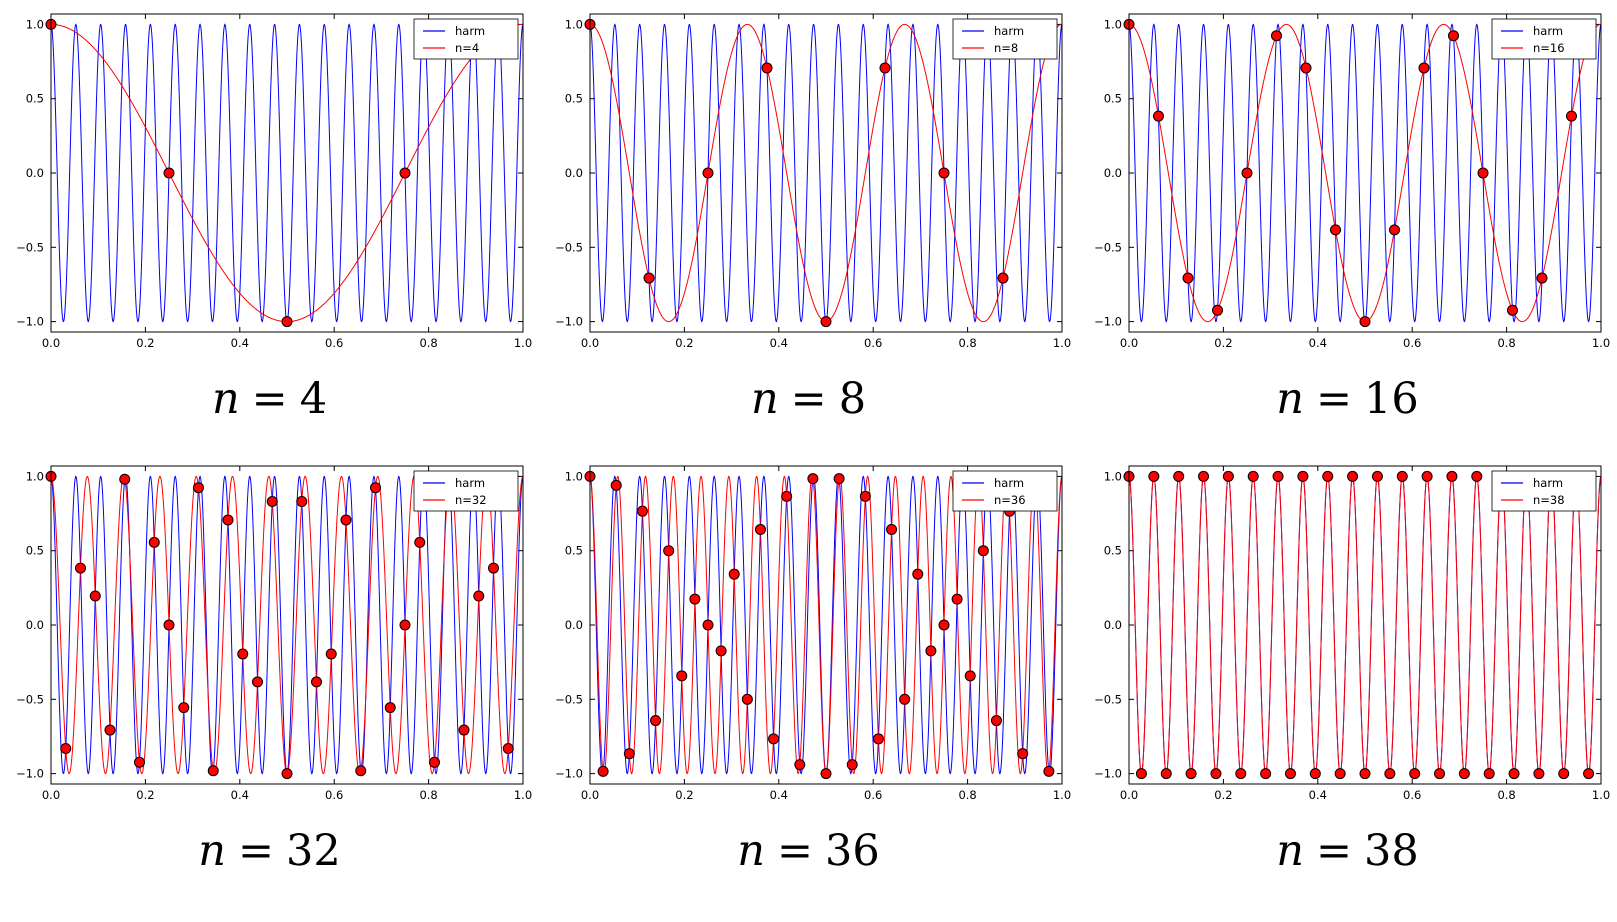 The height and width of the screenshot is (922, 1617). I want to click on caption-value: 38, so click(1391, 851).